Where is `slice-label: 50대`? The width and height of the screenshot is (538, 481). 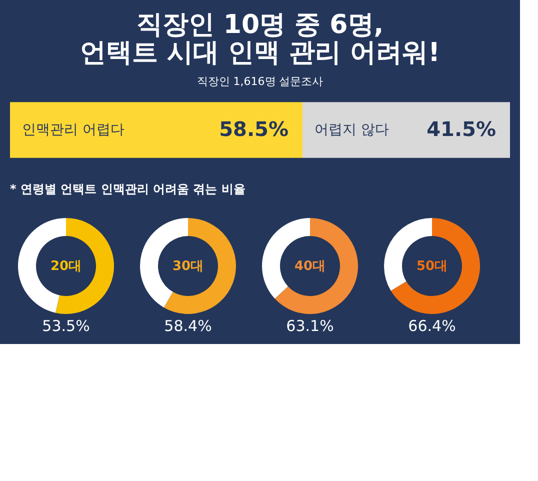 slice-label: 50대 is located at coordinates (432, 266).